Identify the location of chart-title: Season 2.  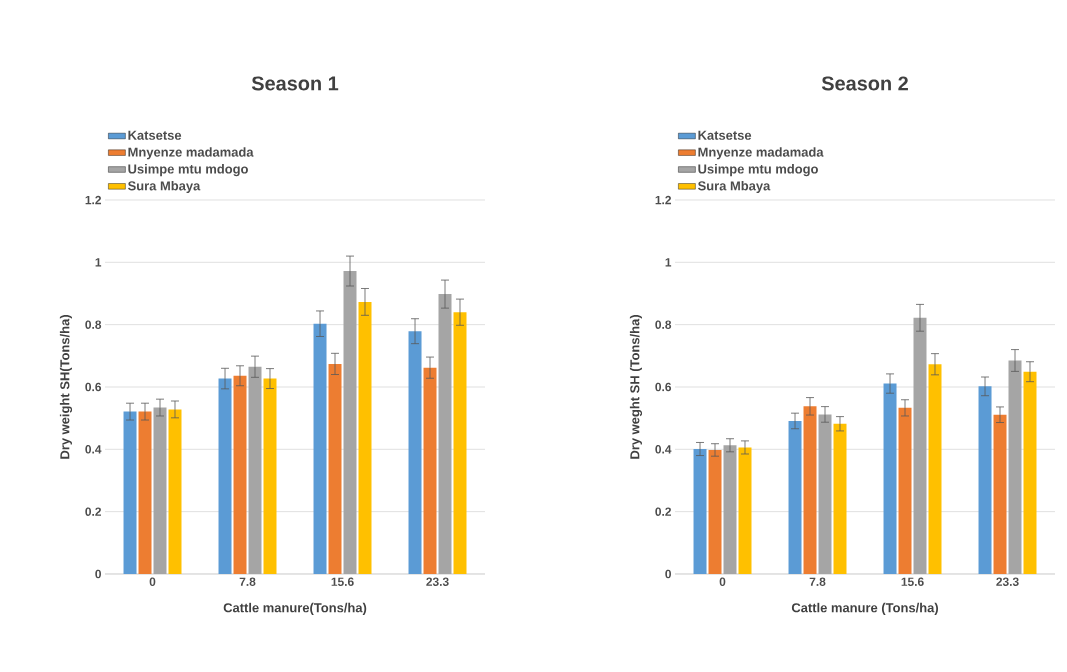
(864, 83).